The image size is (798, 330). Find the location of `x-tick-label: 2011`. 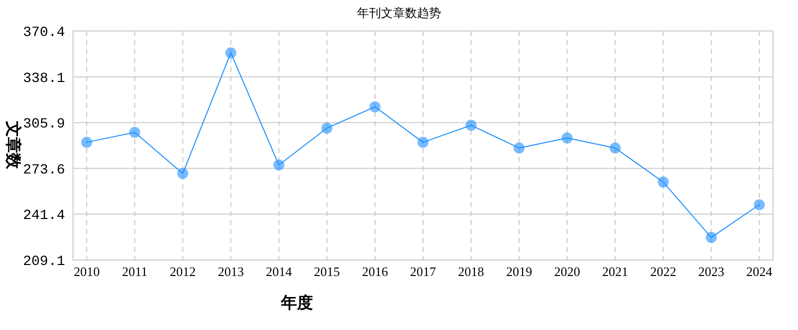

x-tick-label: 2011 is located at coordinates (135, 271).